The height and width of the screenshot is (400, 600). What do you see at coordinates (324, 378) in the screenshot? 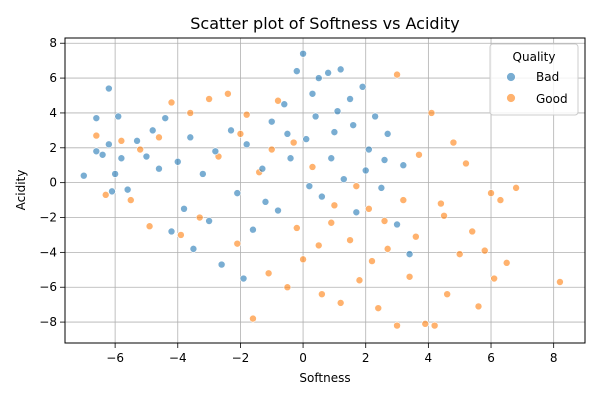
I see `x-axis-label: Softness` at bounding box center [324, 378].